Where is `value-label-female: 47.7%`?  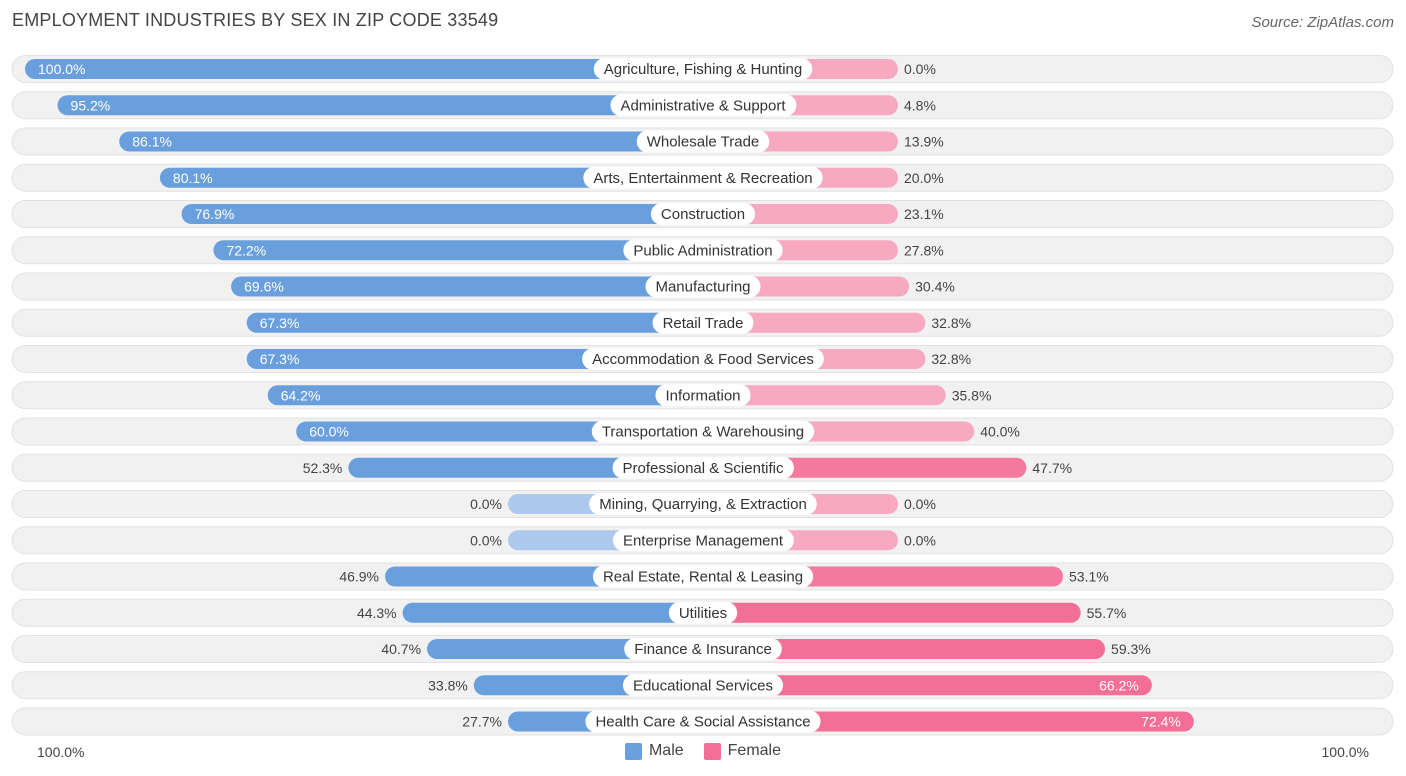 value-label-female: 47.7% is located at coordinates (1052, 468).